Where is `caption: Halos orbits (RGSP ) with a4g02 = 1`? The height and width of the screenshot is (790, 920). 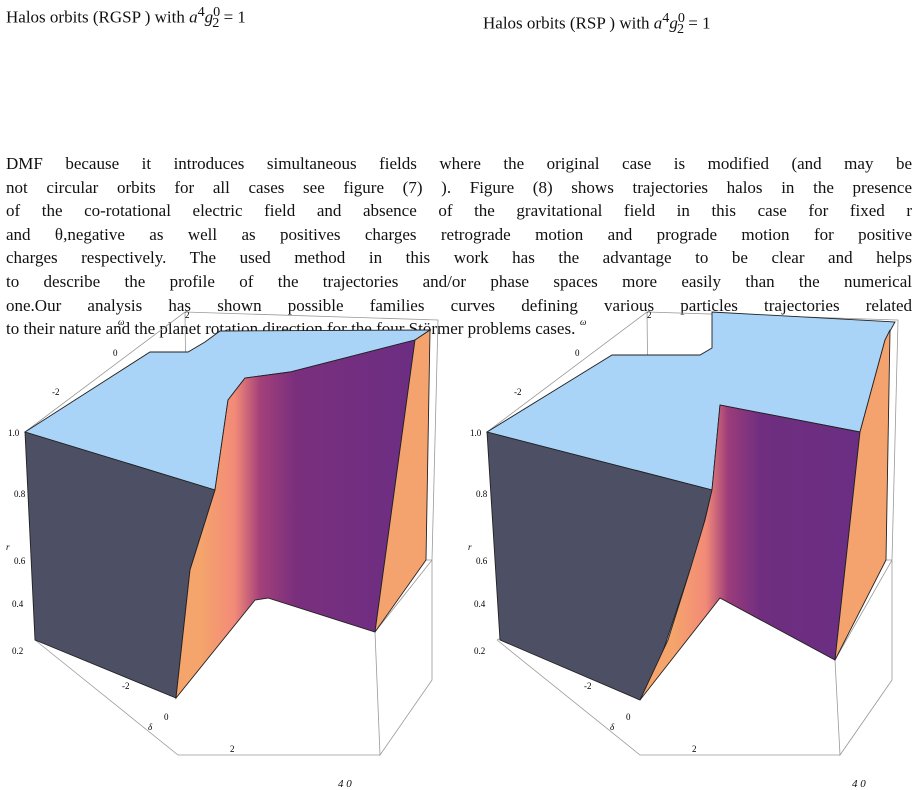
caption: Halos orbits (RGSP ) with a4g02 = 1 is located at coordinates (126, 18).